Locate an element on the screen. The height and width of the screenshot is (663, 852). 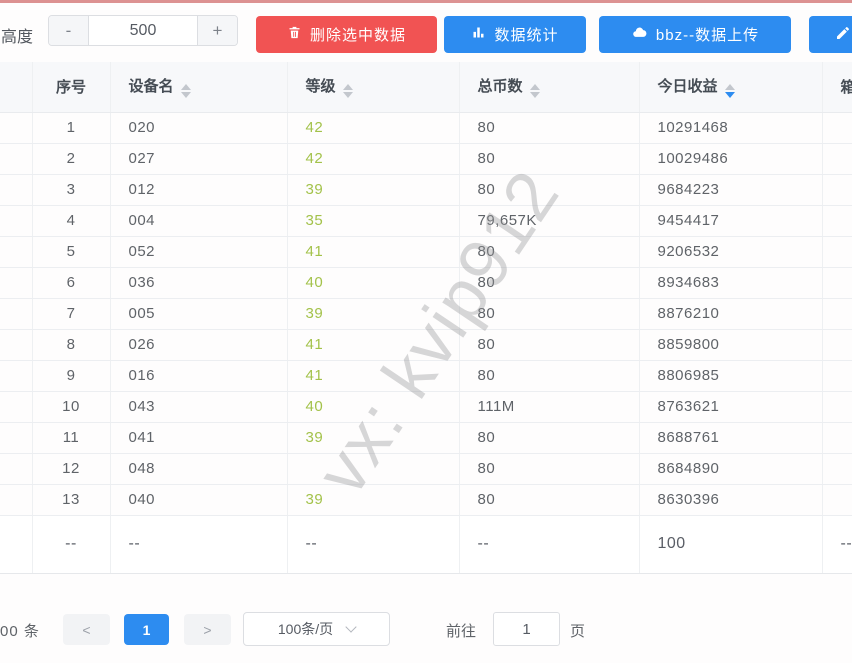
cell-earnings: 8684890 is located at coordinates (730, 469).